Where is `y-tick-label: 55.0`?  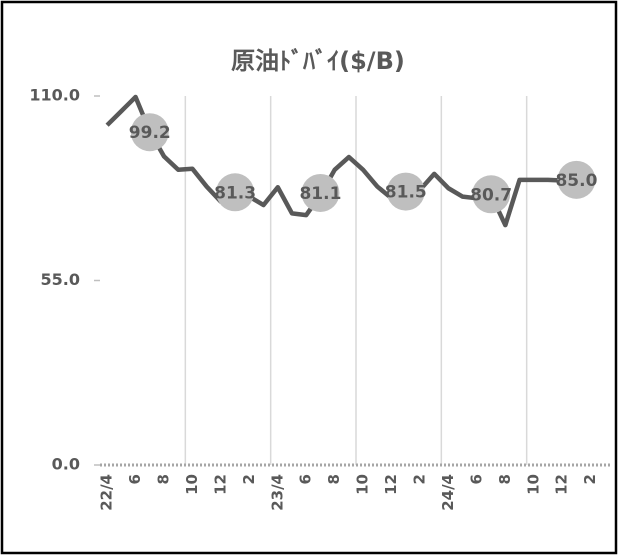 y-tick-label: 55.0 is located at coordinates (60, 279).